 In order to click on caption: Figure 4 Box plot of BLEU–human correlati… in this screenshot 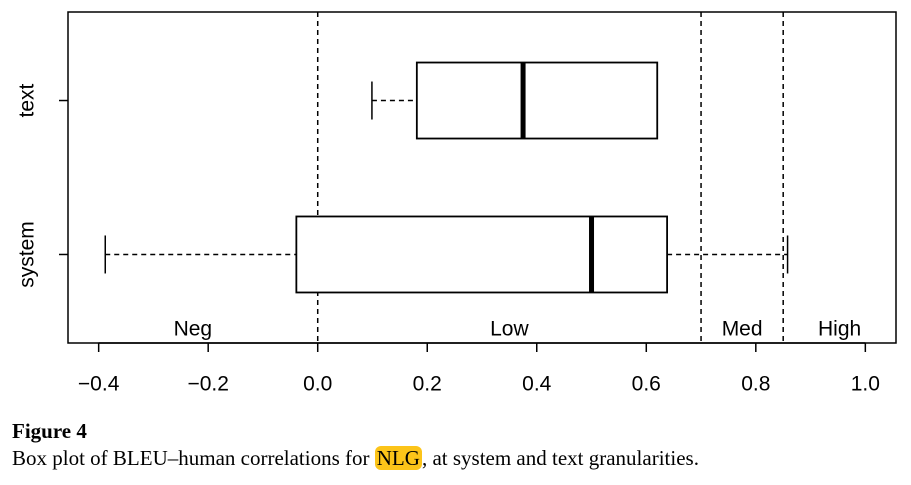, I will do `click(355, 445)`.